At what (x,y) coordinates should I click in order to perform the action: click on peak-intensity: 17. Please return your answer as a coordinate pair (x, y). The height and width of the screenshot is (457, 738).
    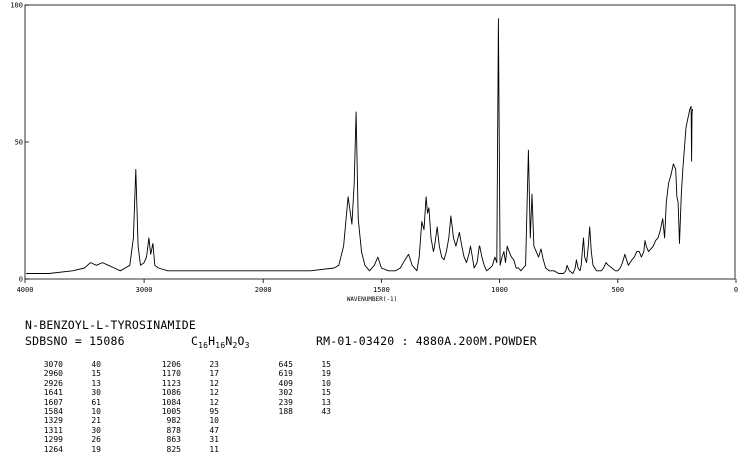
    Looking at the image, I should click on (214, 374).